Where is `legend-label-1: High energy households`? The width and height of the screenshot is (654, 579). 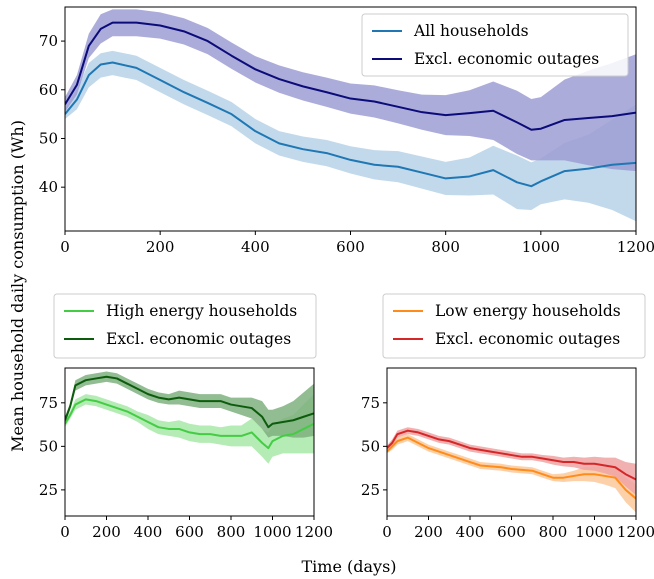 legend-label-1: High energy households is located at coordinates (201, 311).